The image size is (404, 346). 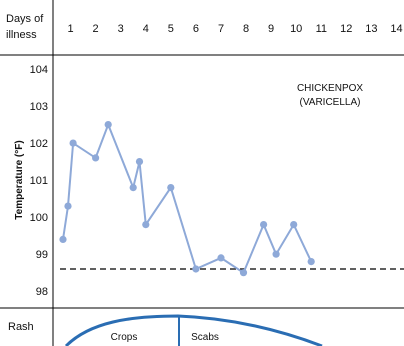 What do you see at coordinates (70, 29) in the screenshot?
I see `day-tick-label: 1` at bounding box center [70, 29].